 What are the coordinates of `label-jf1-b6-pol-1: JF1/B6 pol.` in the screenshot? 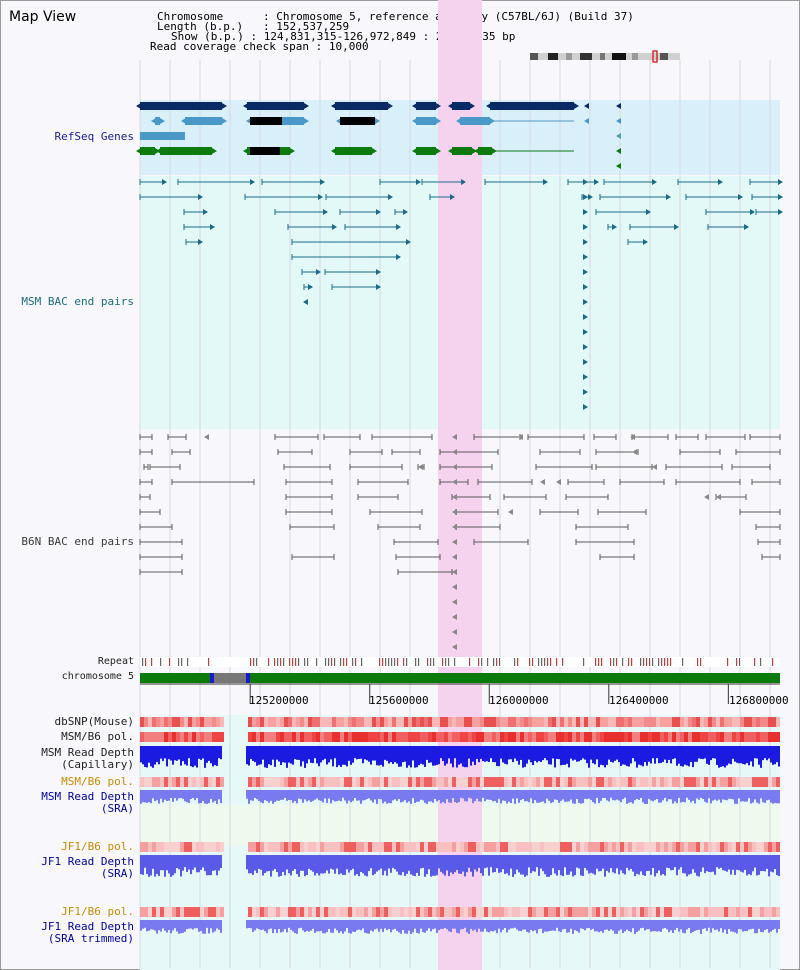 It's located at (97, 846).